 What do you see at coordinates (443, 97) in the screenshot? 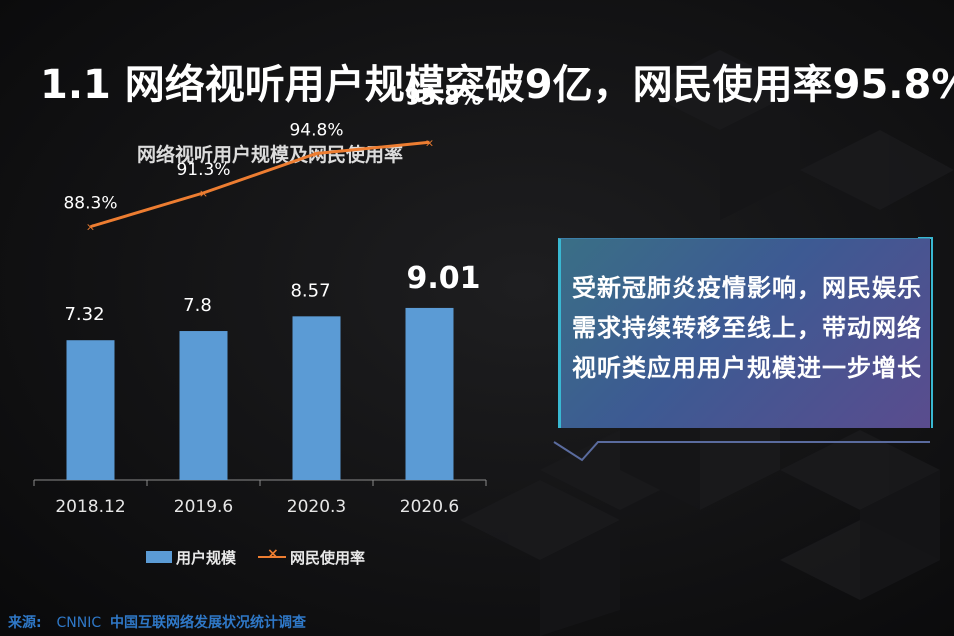
I see `line-data-label: 95.8%` at bounding box center [443, 97].